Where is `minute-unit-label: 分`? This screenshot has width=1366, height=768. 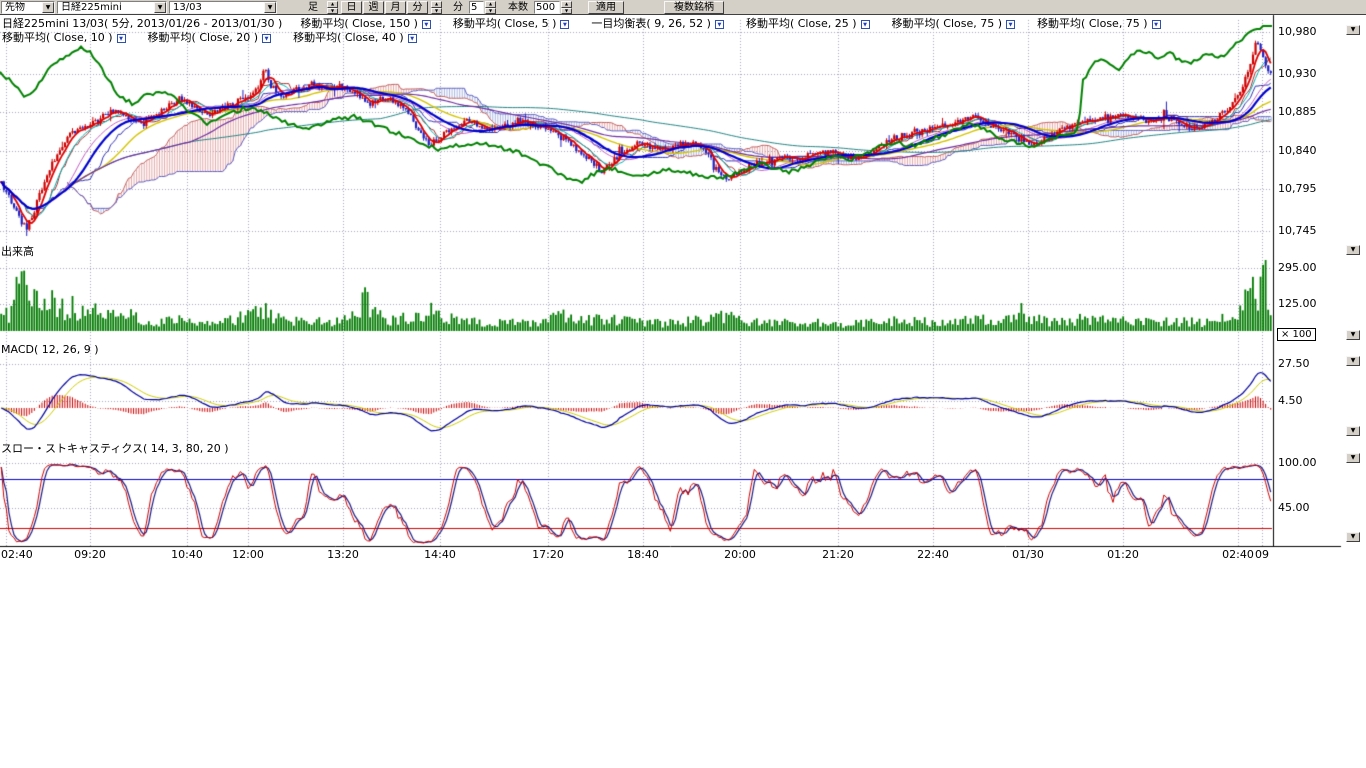 minute-unit-label: 分 is located at coordinates (458, 7).